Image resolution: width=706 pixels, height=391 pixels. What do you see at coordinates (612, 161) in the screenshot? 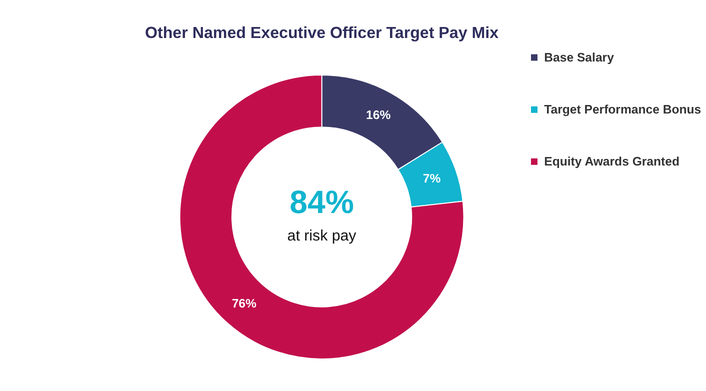
I see `legend-label: Equity Awards Granted` at bounding box center [612, 161].